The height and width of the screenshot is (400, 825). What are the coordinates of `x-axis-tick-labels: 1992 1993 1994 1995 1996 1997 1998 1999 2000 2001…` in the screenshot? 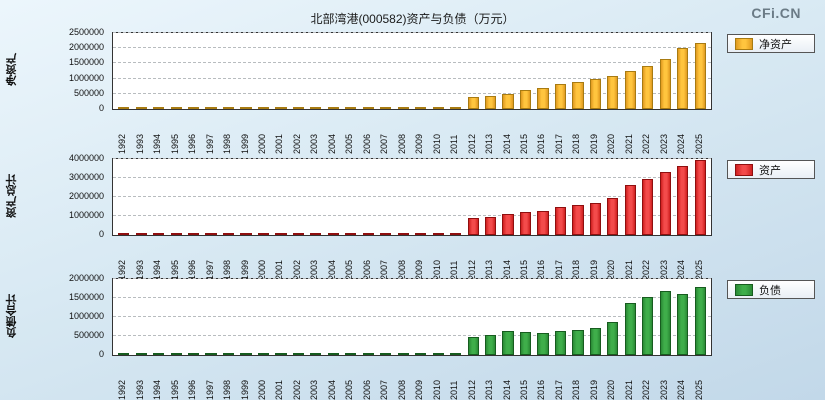 It's located at (411, 258).